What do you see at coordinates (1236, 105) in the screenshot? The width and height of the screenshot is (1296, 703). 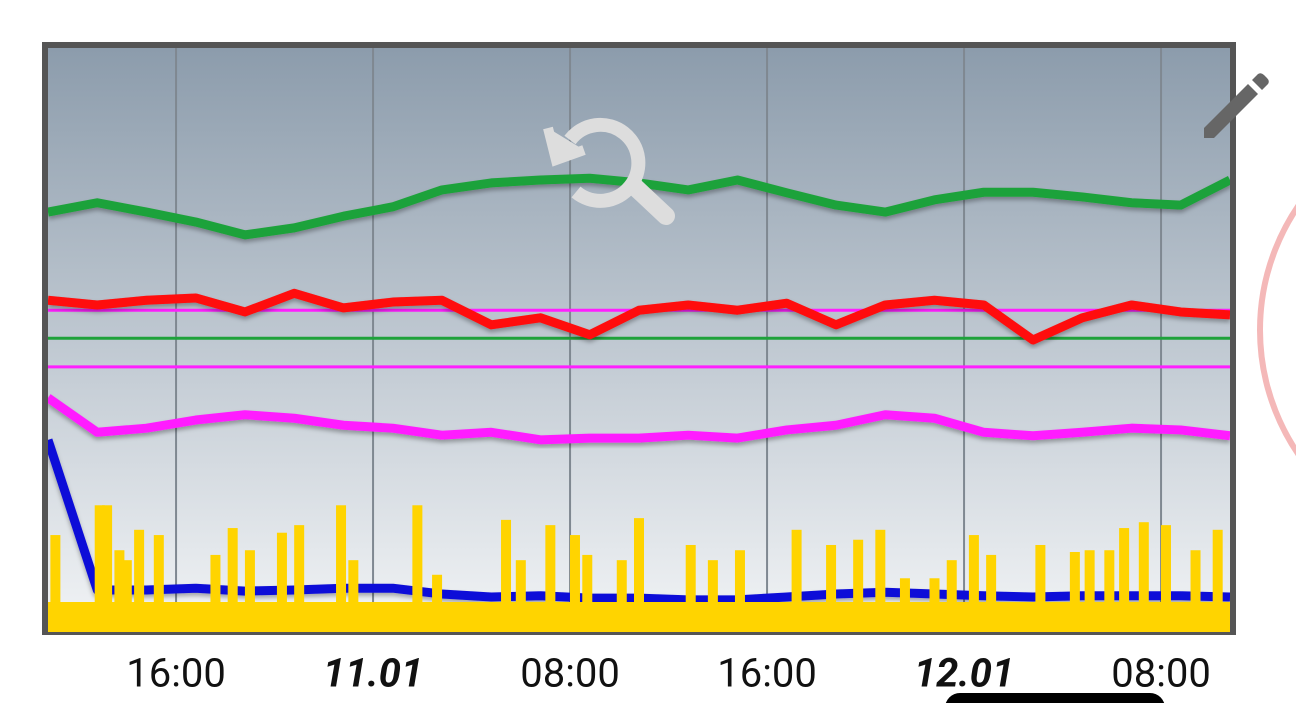 I see `edit-icon` at bounding box center [1236, 105].